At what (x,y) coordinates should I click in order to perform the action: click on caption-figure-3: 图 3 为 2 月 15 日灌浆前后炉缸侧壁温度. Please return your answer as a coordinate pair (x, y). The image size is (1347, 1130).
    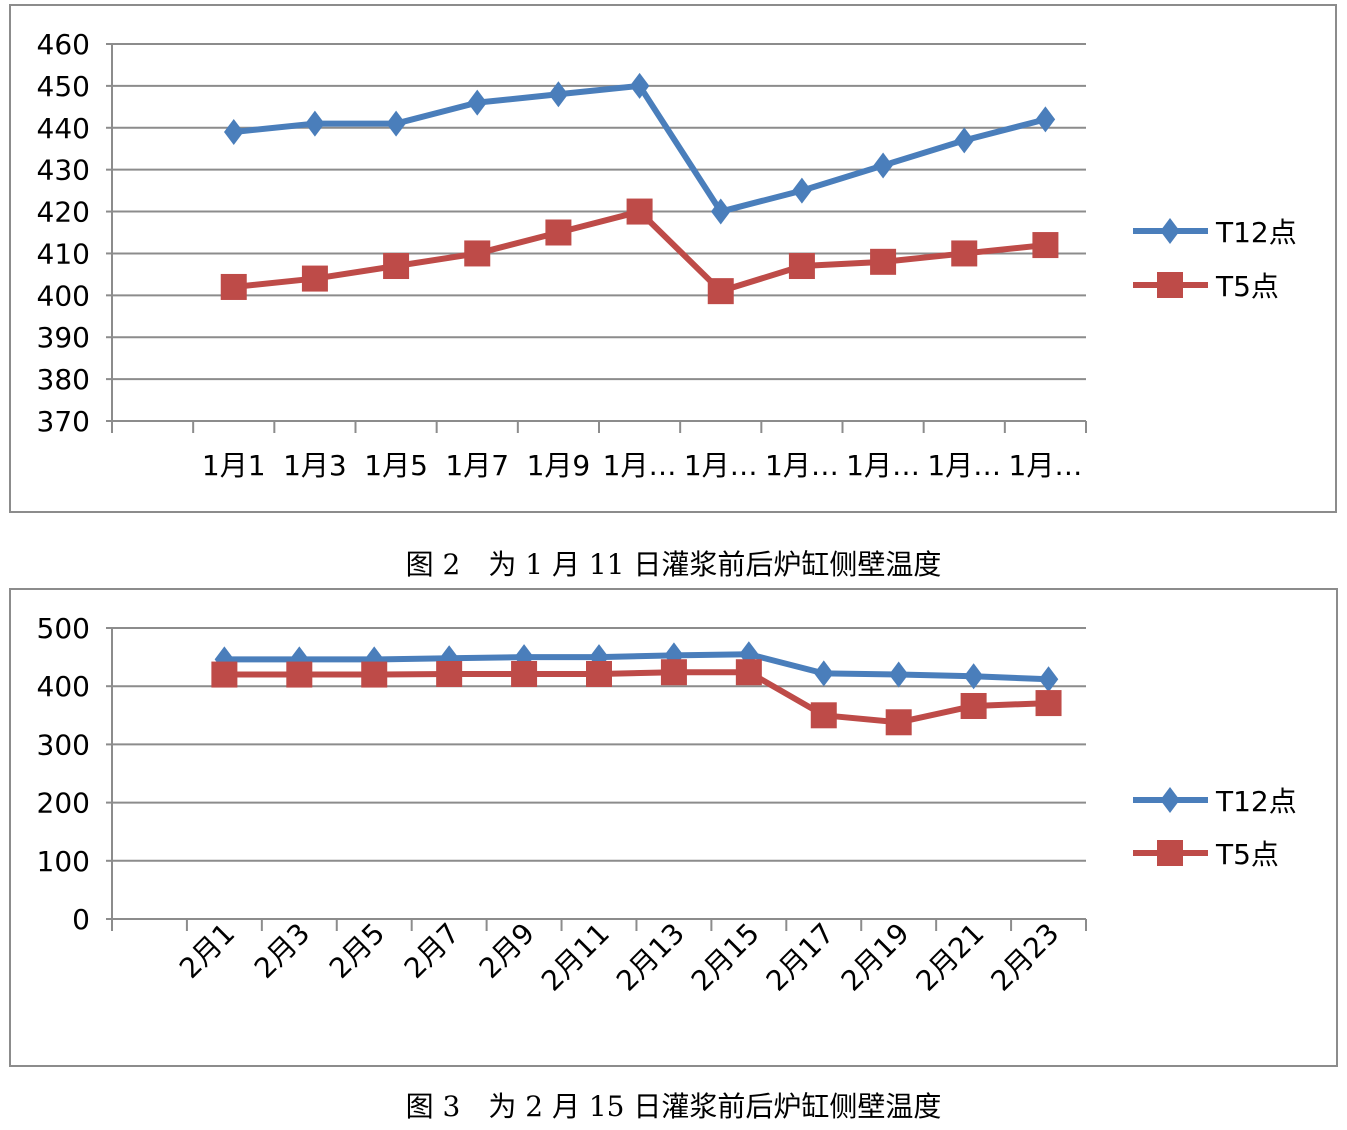
    Looking at the image, I should click on (673, 1106).